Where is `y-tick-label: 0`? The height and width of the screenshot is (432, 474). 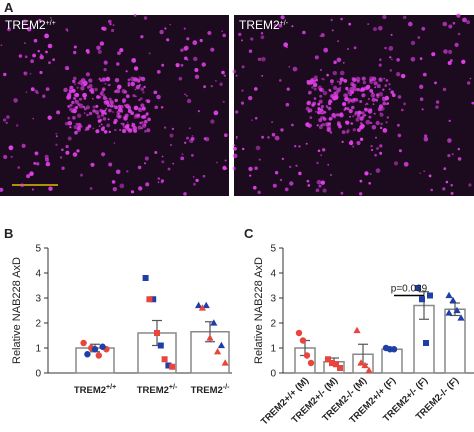 y-tick-label: 0 is located at coordinates (273, 374).